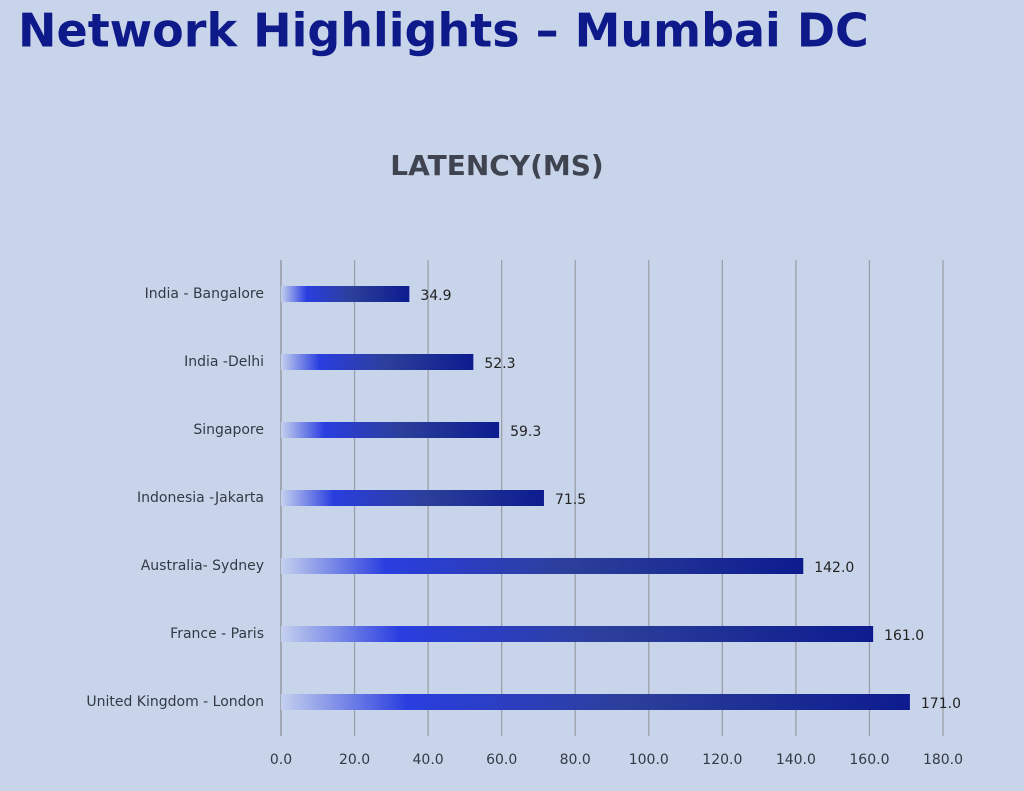 The image size is (1024, 791). Describe the element at coordinates (904, 636) in the screenshot. I see `value-label: 161.0` at that location.